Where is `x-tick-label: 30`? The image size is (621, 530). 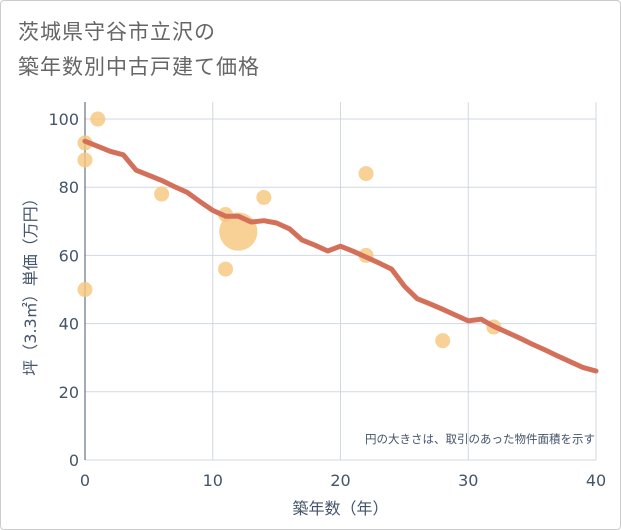
x-tick-label: 30 is located at coordinates (468, 480).